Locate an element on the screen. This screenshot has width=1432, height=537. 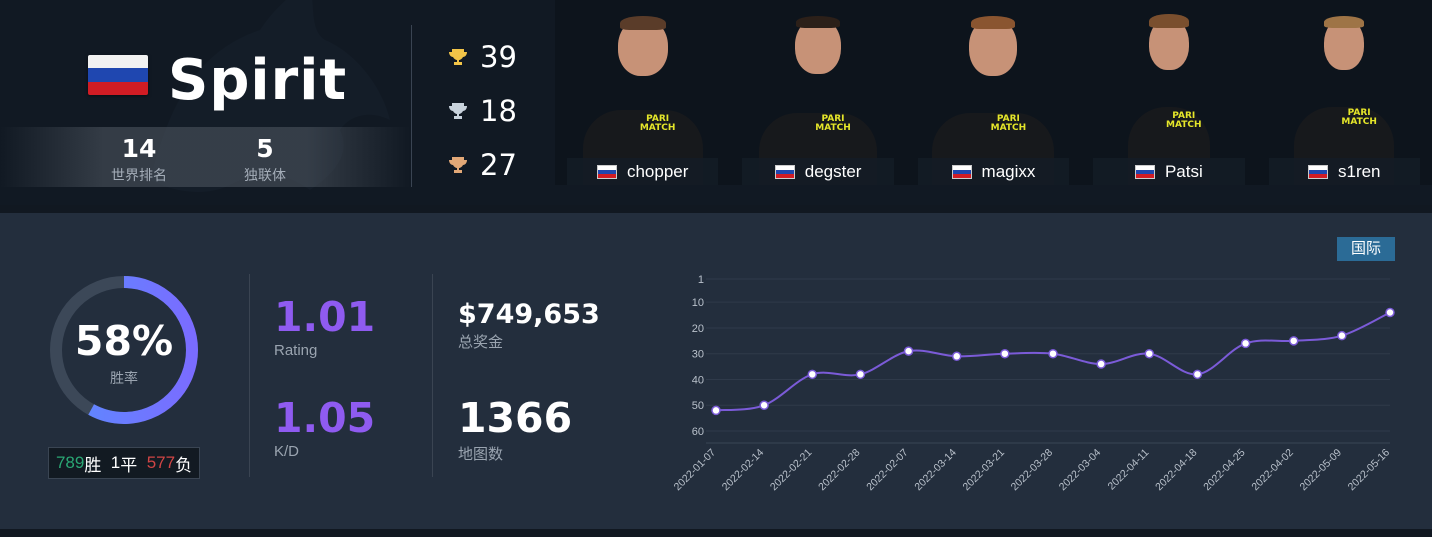
y-tick-label: 10 is located at coordinates (698, 303).